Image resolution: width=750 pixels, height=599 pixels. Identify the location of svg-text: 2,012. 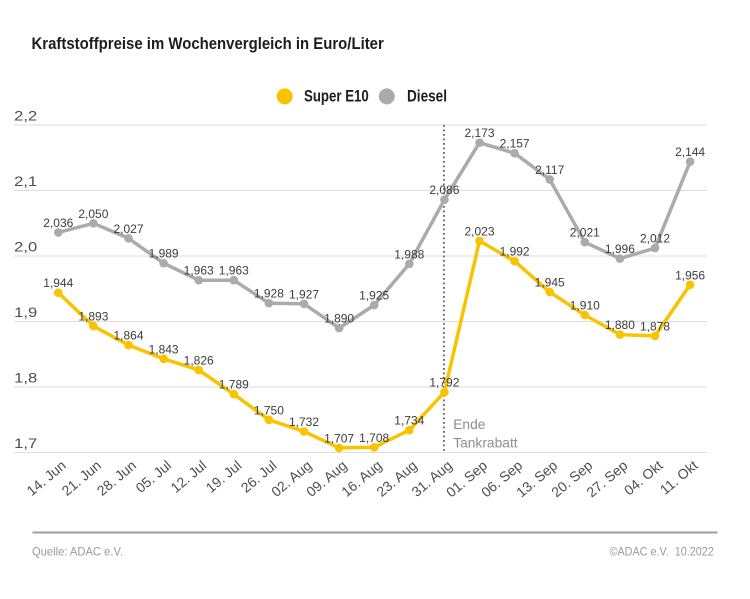
(655, 239).